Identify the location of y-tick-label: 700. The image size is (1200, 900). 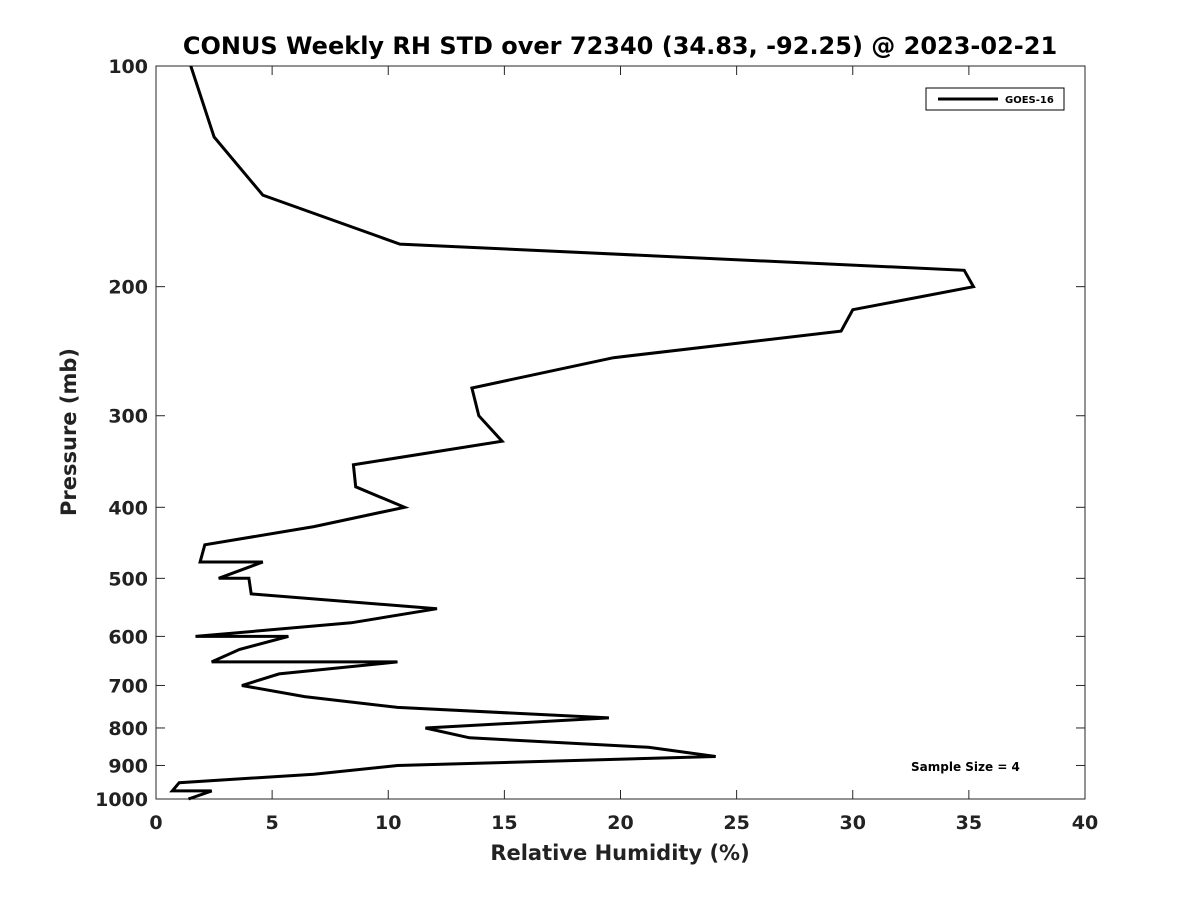
(128, 686).